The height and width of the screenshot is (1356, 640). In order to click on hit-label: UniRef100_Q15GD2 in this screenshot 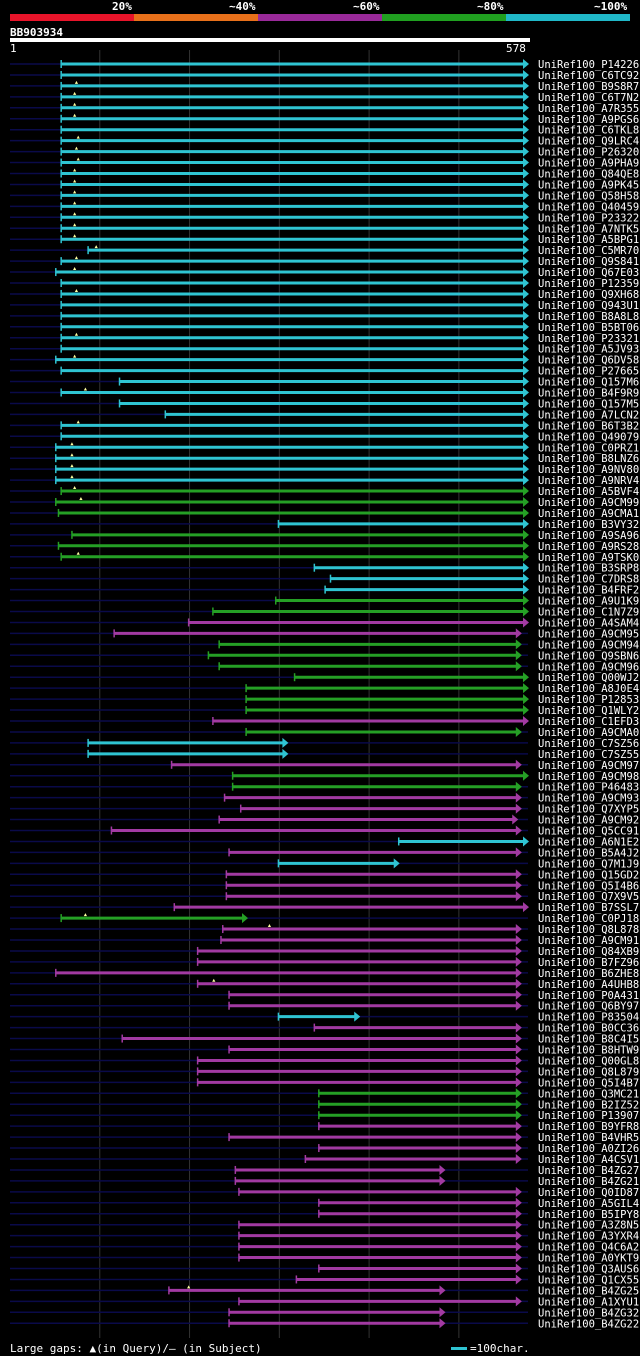, I will do `click(588, 875)`.